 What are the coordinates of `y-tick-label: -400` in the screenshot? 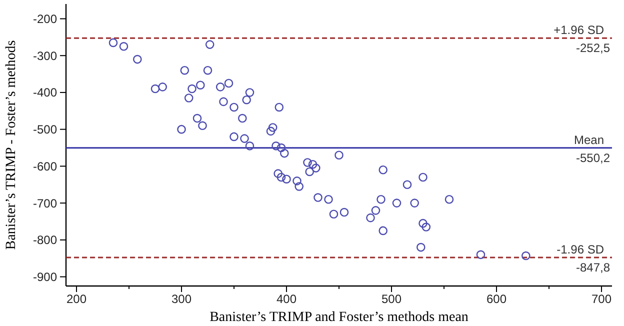 It's located at (45, 93).